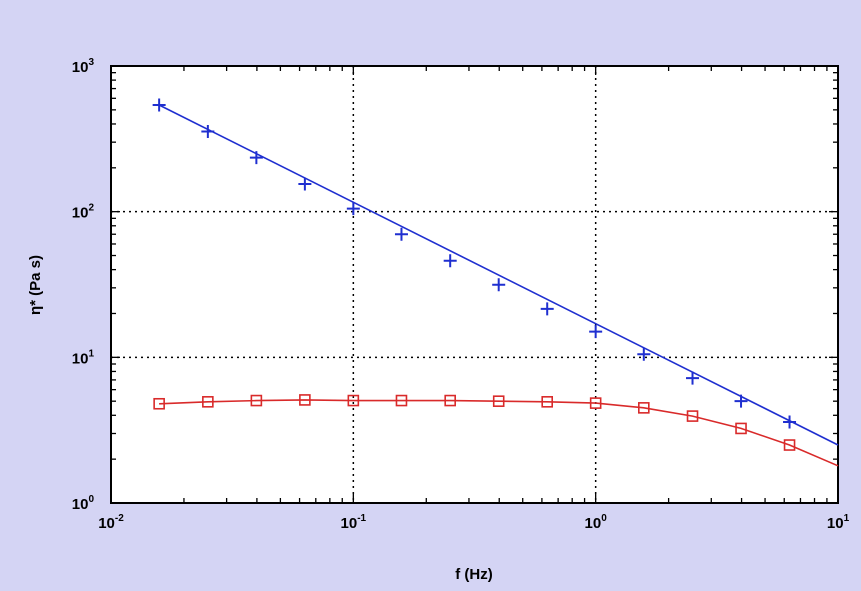 The height and width of the screenshot is (591, 861). Describe the element at coordinates (111, 522) in the screenshot. I see `x-tick-label: 10⁻²` at that location.